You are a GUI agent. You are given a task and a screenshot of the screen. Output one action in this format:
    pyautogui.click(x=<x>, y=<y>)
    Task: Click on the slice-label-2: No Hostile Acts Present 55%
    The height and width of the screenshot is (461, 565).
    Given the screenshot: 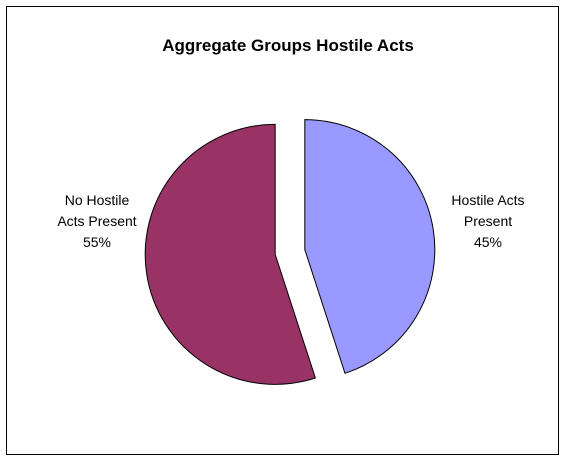 What is the action you would take?
    pyautogui.click(x=96, y=221)
    